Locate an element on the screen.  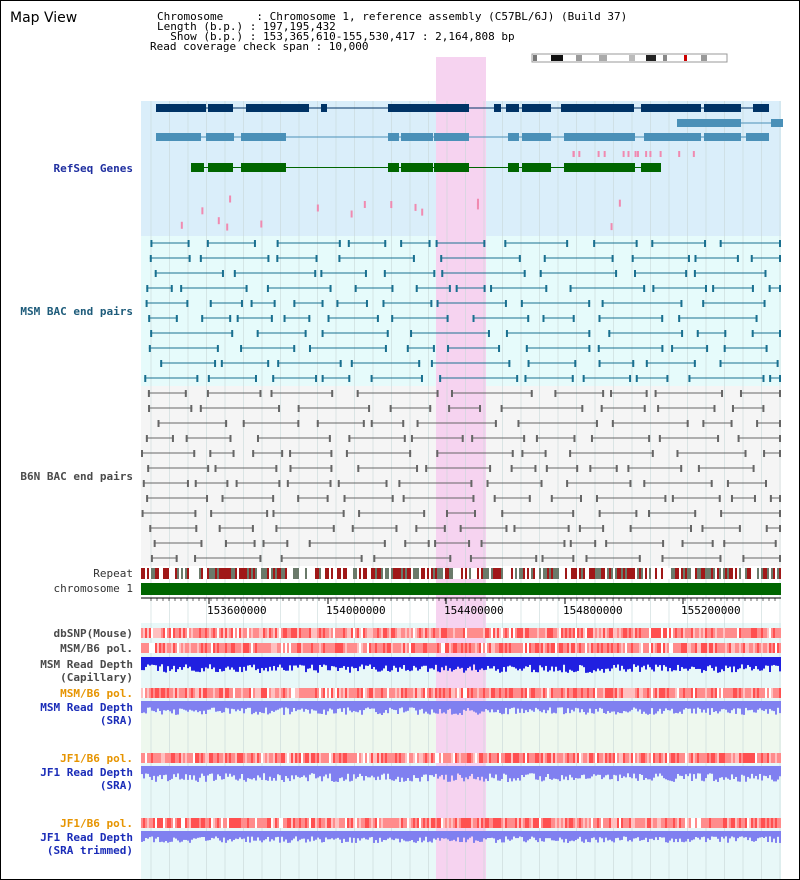
track-label-chromosome: chromosome 1 is located at coordinates (93, 588).